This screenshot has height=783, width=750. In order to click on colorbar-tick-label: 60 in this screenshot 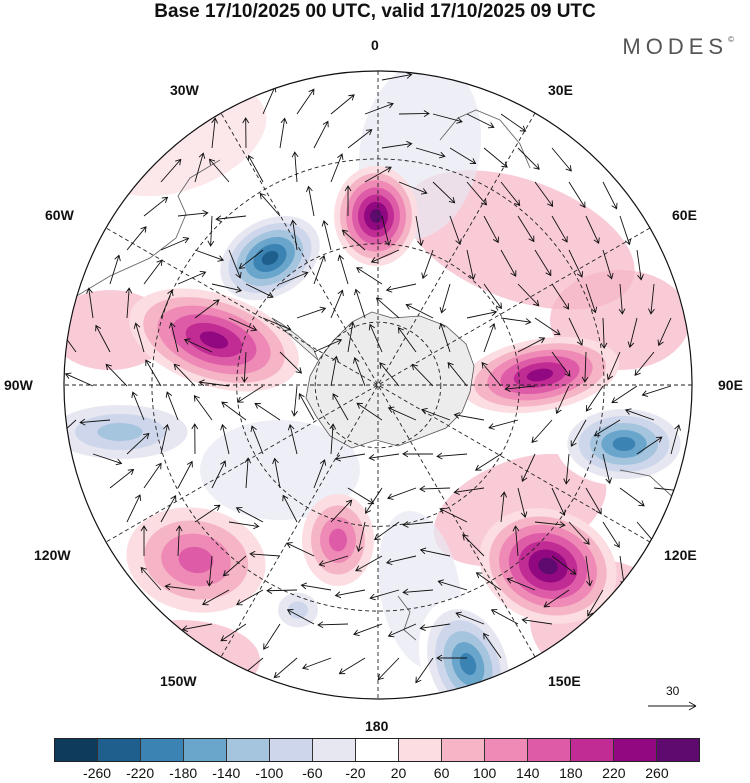, I will do `click(441, 773)`.